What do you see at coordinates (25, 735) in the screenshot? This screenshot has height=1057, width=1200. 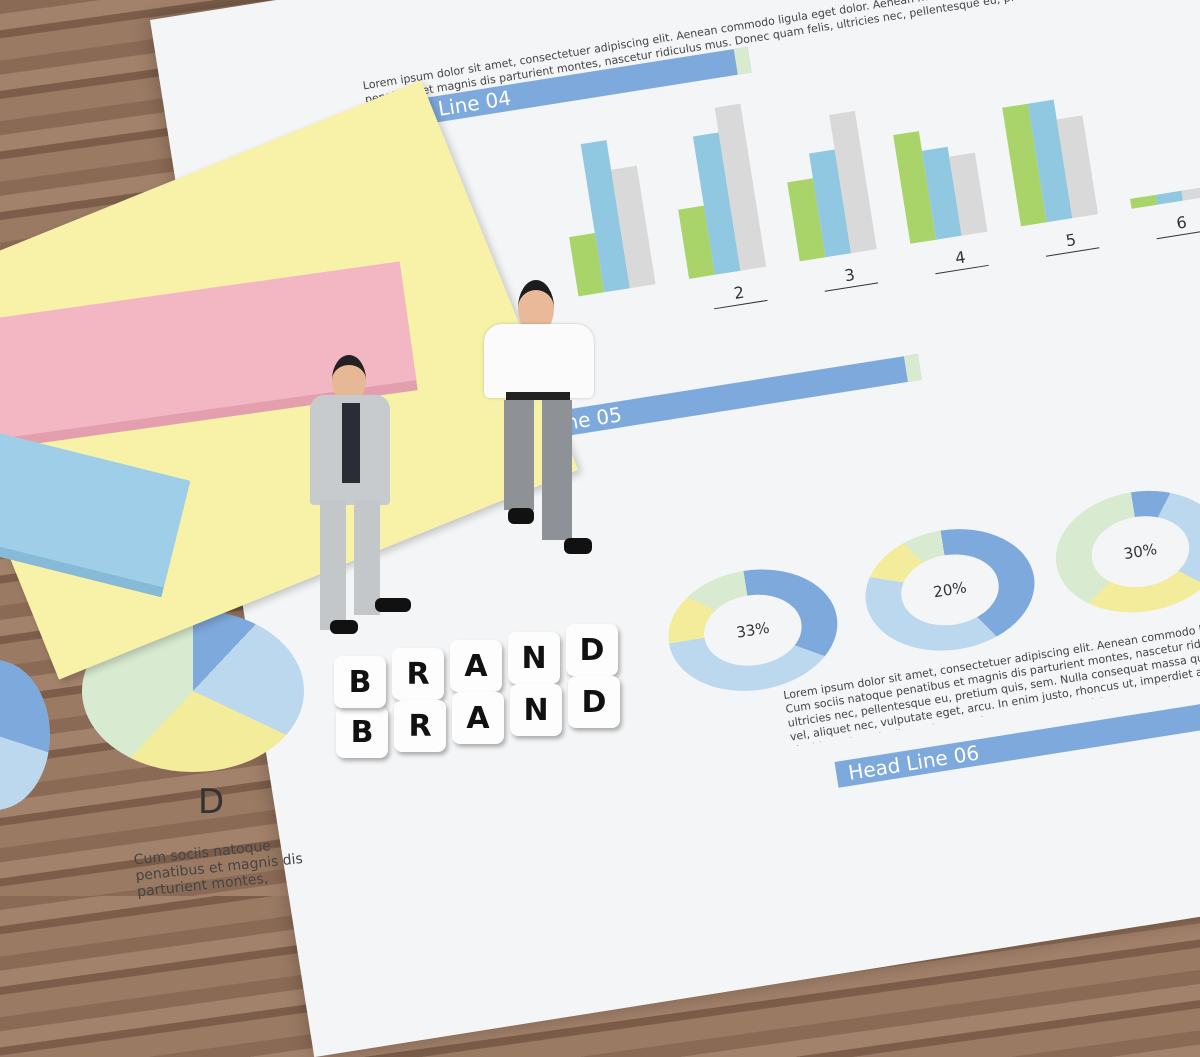 I see `pie-chart-partial` at bounding box center [25, 735].